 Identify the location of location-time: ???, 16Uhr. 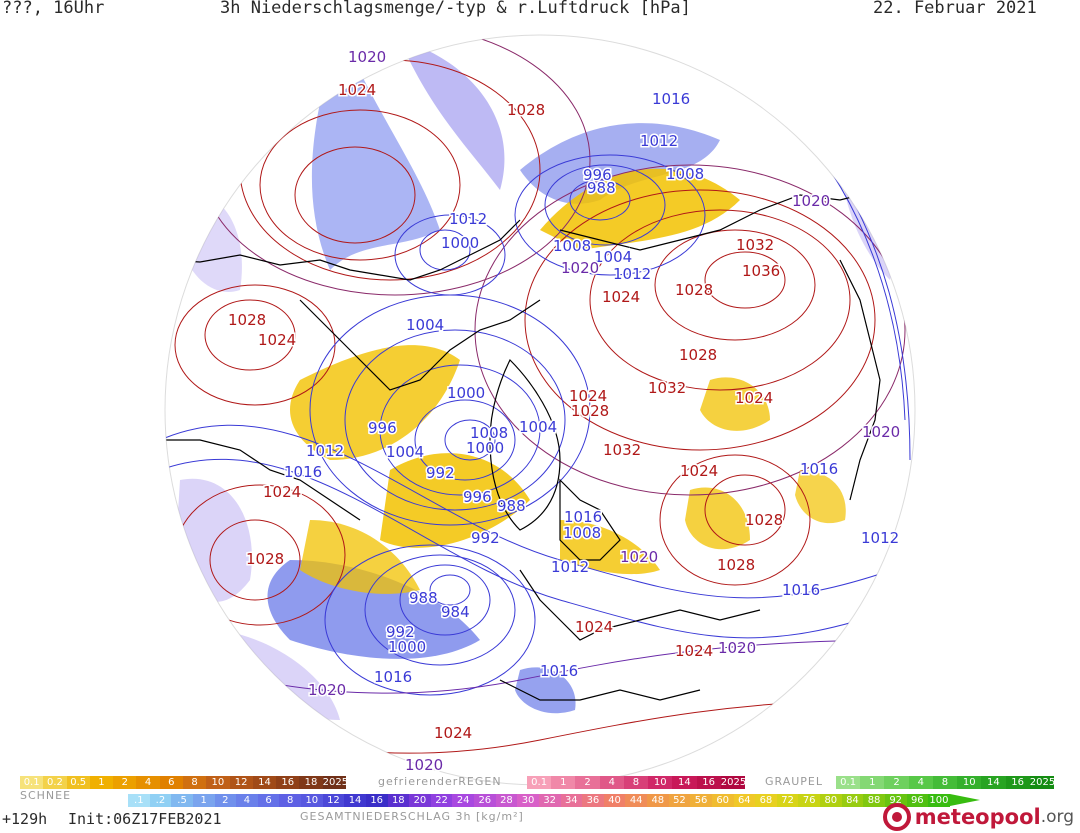
(53, 9).